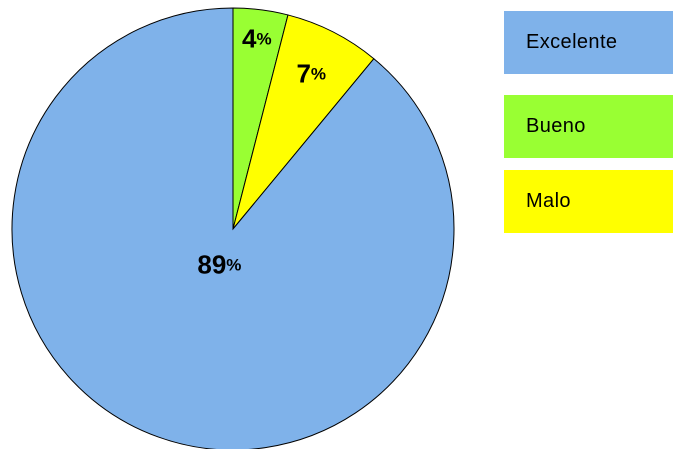 This screenshot has height=449, width=678. What do you see at coordinates (548, 201) in the screenshot?
I see `legend-label-malo: Malo` at bounding box center [548, 201].